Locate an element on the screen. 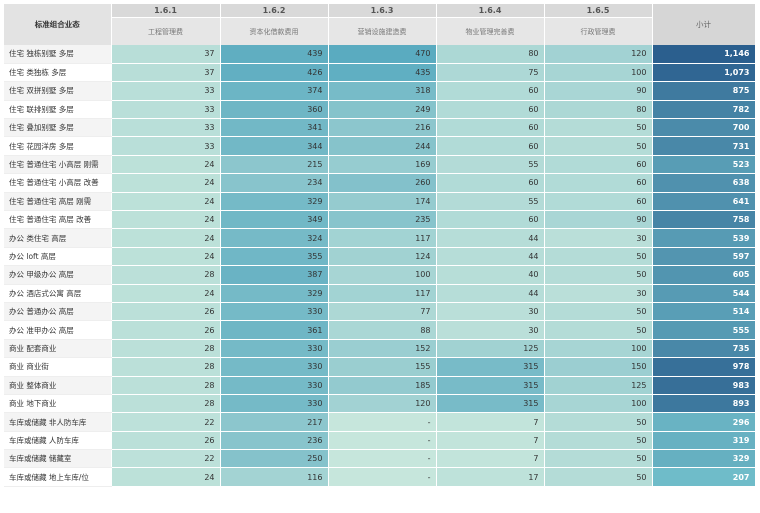 This screenshot has height=513, width=760. value-cell: 55 is located at coordinates (490, 202).